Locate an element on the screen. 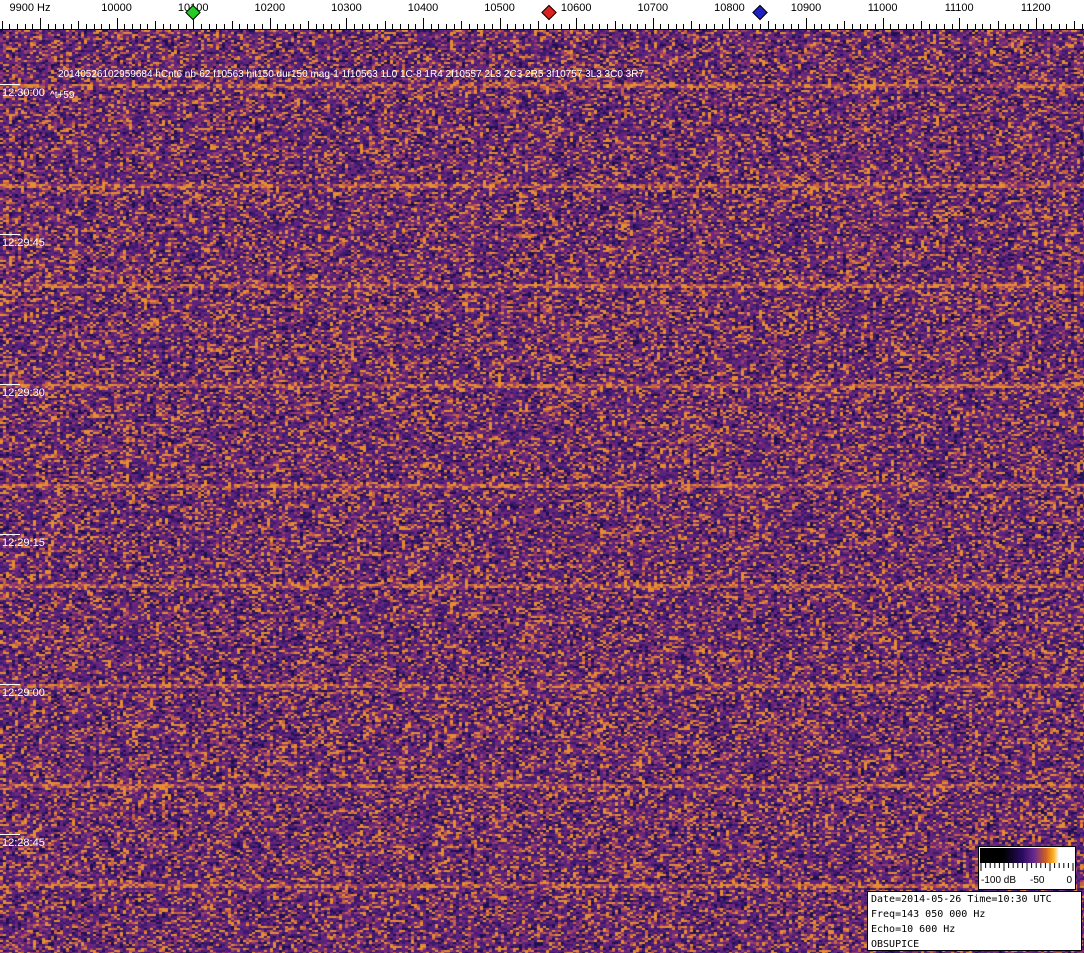 Image resolution: width=1084 pixels, height=953 pixels. colorbar-label-max: 0 is located at coordinates (1069, 880).